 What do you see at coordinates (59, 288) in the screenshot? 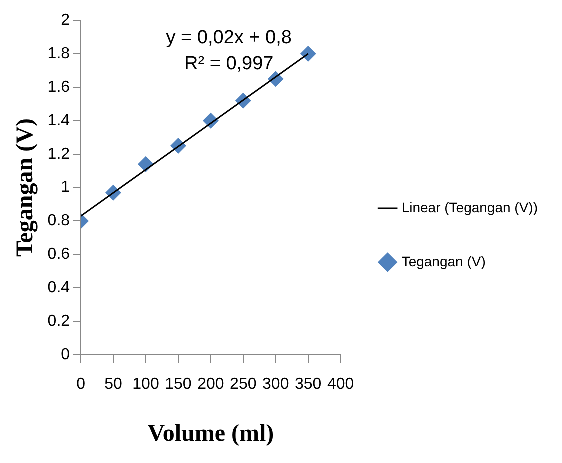
I see `y-tick-label: 0.4` at bounding box center [59, 288].